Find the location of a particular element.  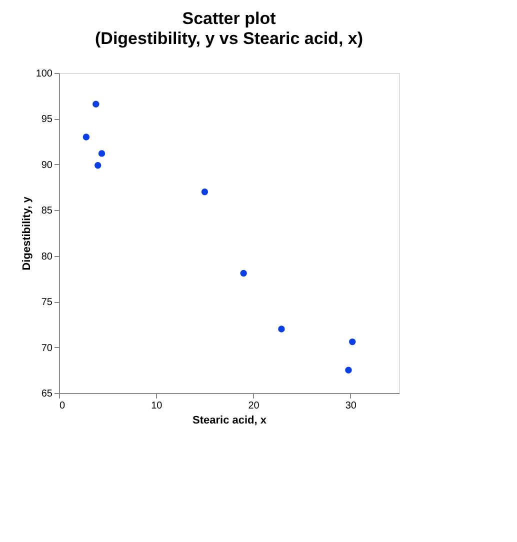

chart-subtitle: (Digestibility, y vs Stearic acid, x) is located at coordinates (229, 38).